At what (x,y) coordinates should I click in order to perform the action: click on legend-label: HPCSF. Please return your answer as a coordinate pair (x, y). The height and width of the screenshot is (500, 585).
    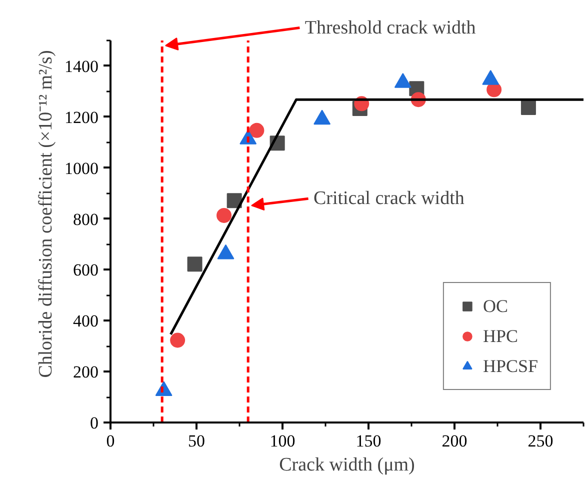
    Looking at the image, I should click on (510, 366).